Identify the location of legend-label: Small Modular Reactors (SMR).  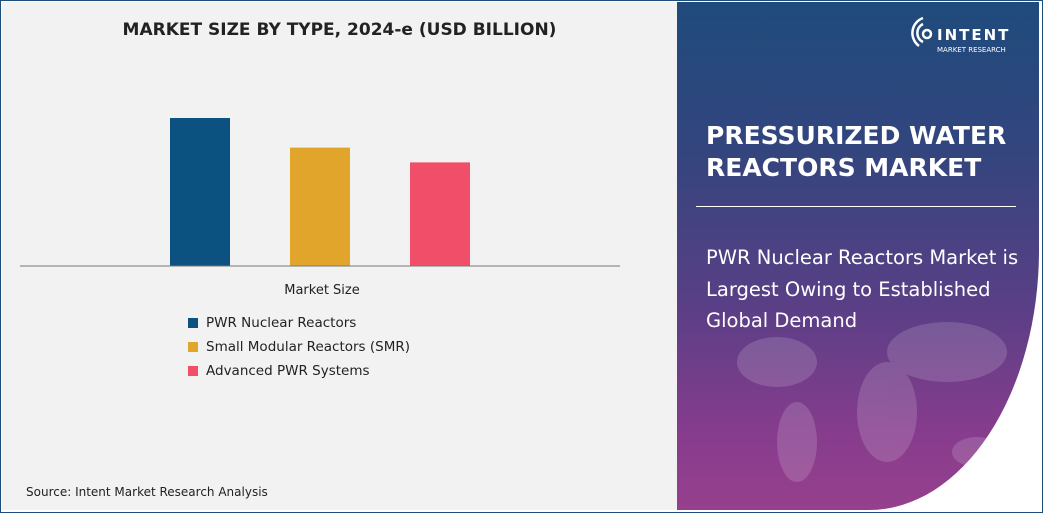
(308, 347).